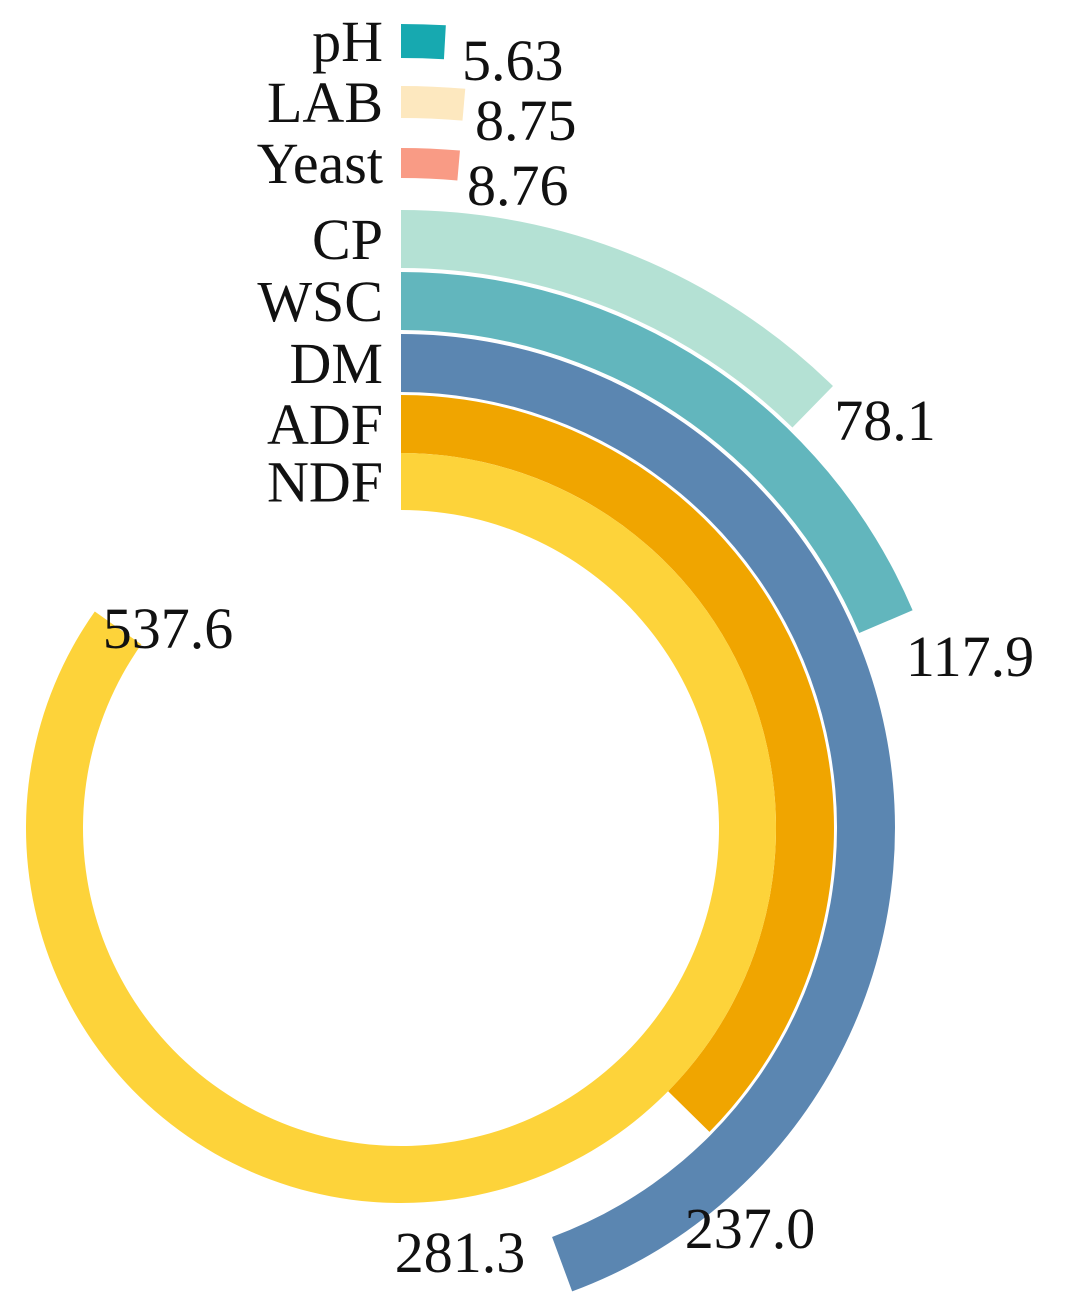  Describe the element at coordinates (325, 424) in the screenshot. I see `category-label-adf: ADF` at that location.